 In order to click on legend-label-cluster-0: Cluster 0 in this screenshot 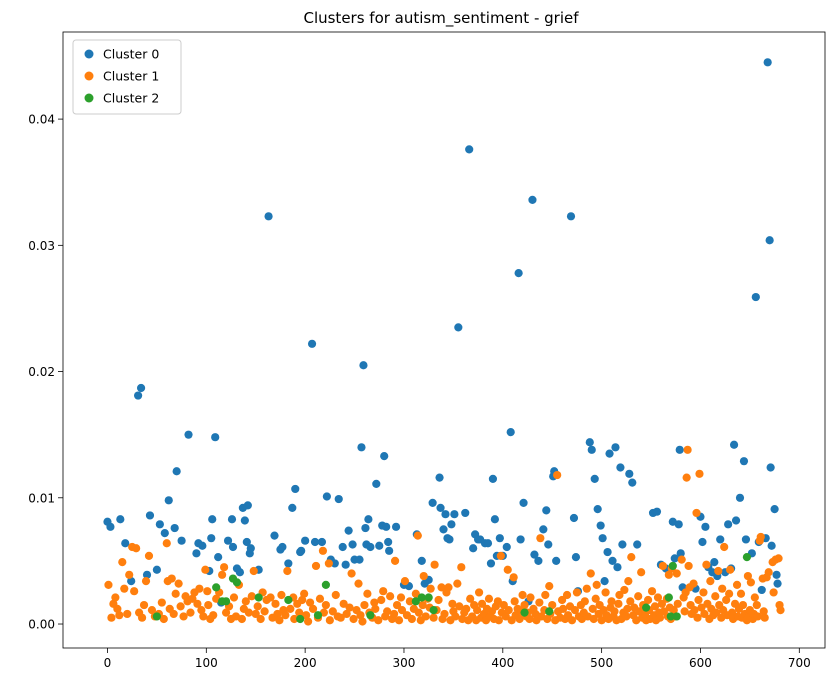, I will do `click(131, 54)`.